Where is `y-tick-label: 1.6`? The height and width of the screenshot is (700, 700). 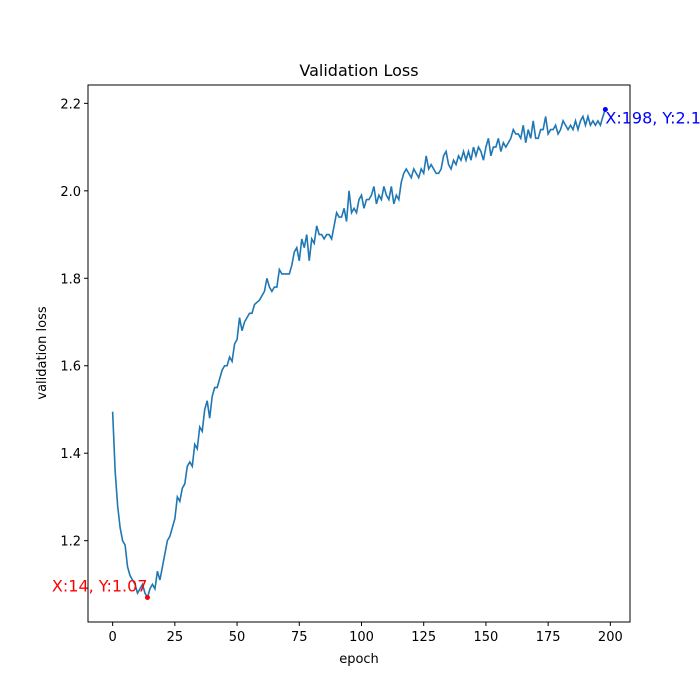
y-tick-label: 1.6 is located at coordinates (70, 367).